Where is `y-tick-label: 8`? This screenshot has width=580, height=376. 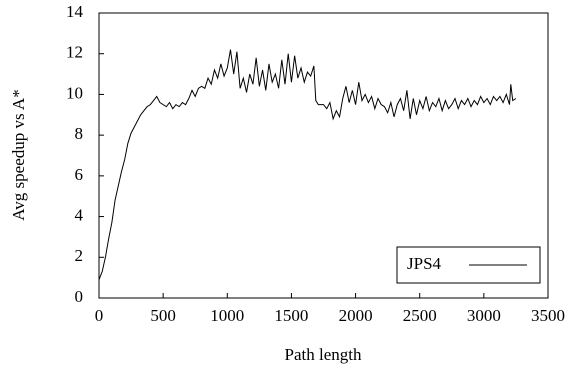
y-tick-label: 8 is located at coordinates (79, 133).